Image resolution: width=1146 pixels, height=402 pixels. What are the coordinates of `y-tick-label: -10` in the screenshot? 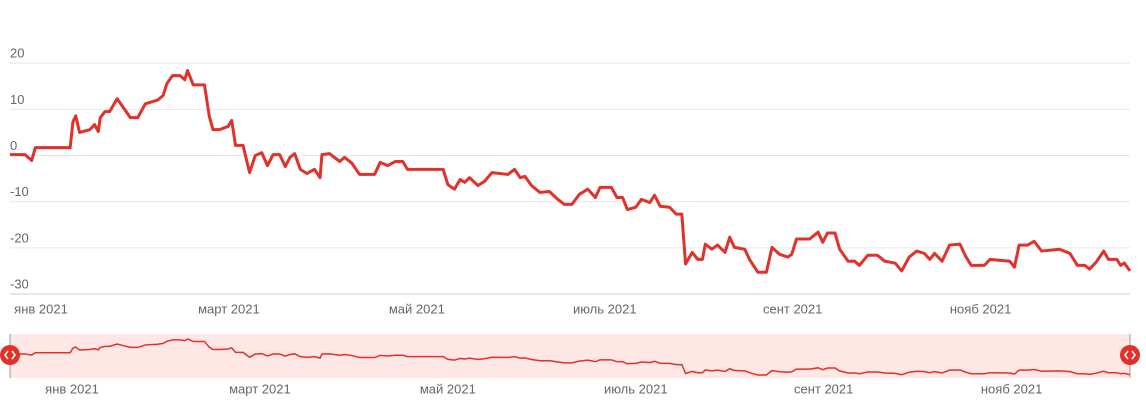 It's located at (19, 191).